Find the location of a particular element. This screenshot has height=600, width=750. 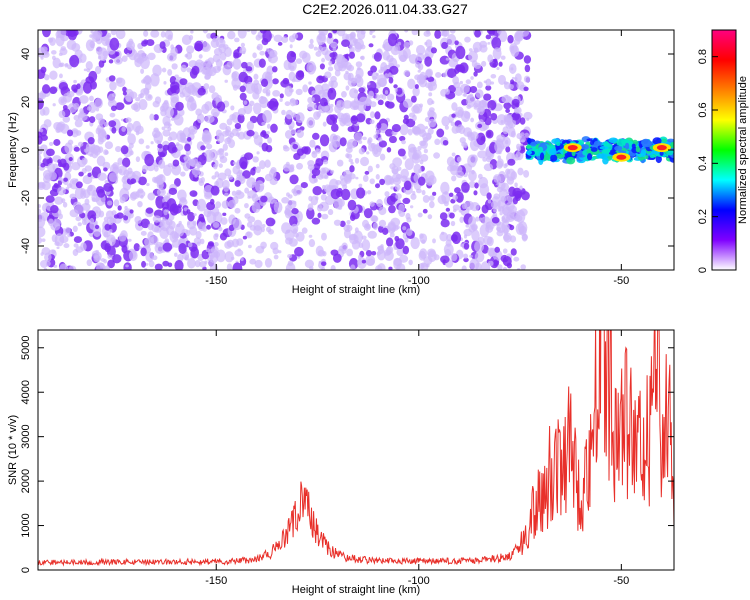

colorbar-tick-label: 0.2 is located at coordinates (703, 216).